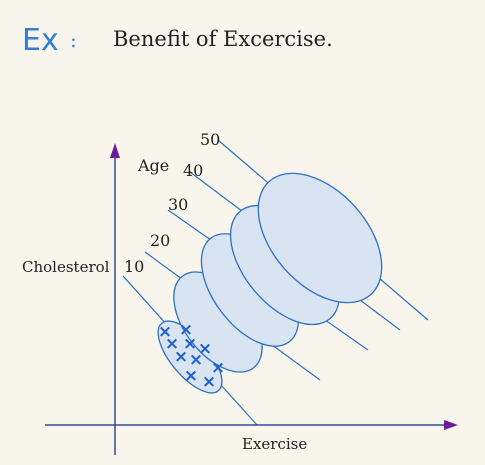 The image size is (485, 465). Describe the element at coordinates (320, 238) in the screenshot. I see `age-50-cluster` at that location.